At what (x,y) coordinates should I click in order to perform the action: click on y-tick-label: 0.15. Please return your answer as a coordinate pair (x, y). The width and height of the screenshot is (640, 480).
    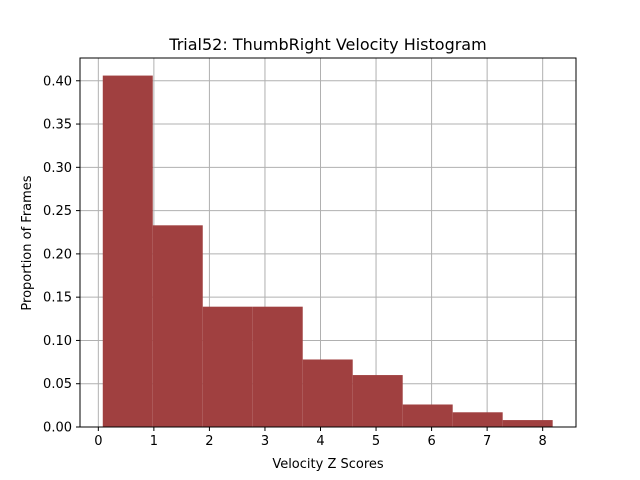
    Looking at the image, I should click on (57, 298).